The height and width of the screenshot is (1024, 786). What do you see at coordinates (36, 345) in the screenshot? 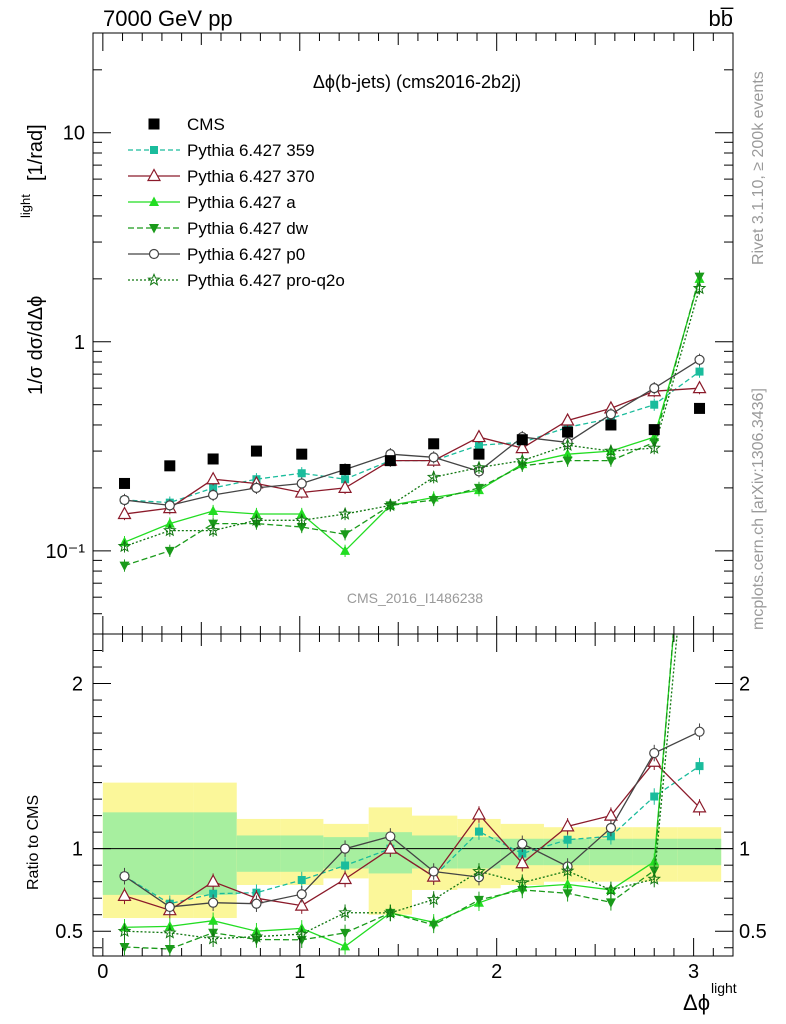
I see `main-y-axis-label-text: 1/σ dσ/dΔϕ` at bounding box center [36, 345].